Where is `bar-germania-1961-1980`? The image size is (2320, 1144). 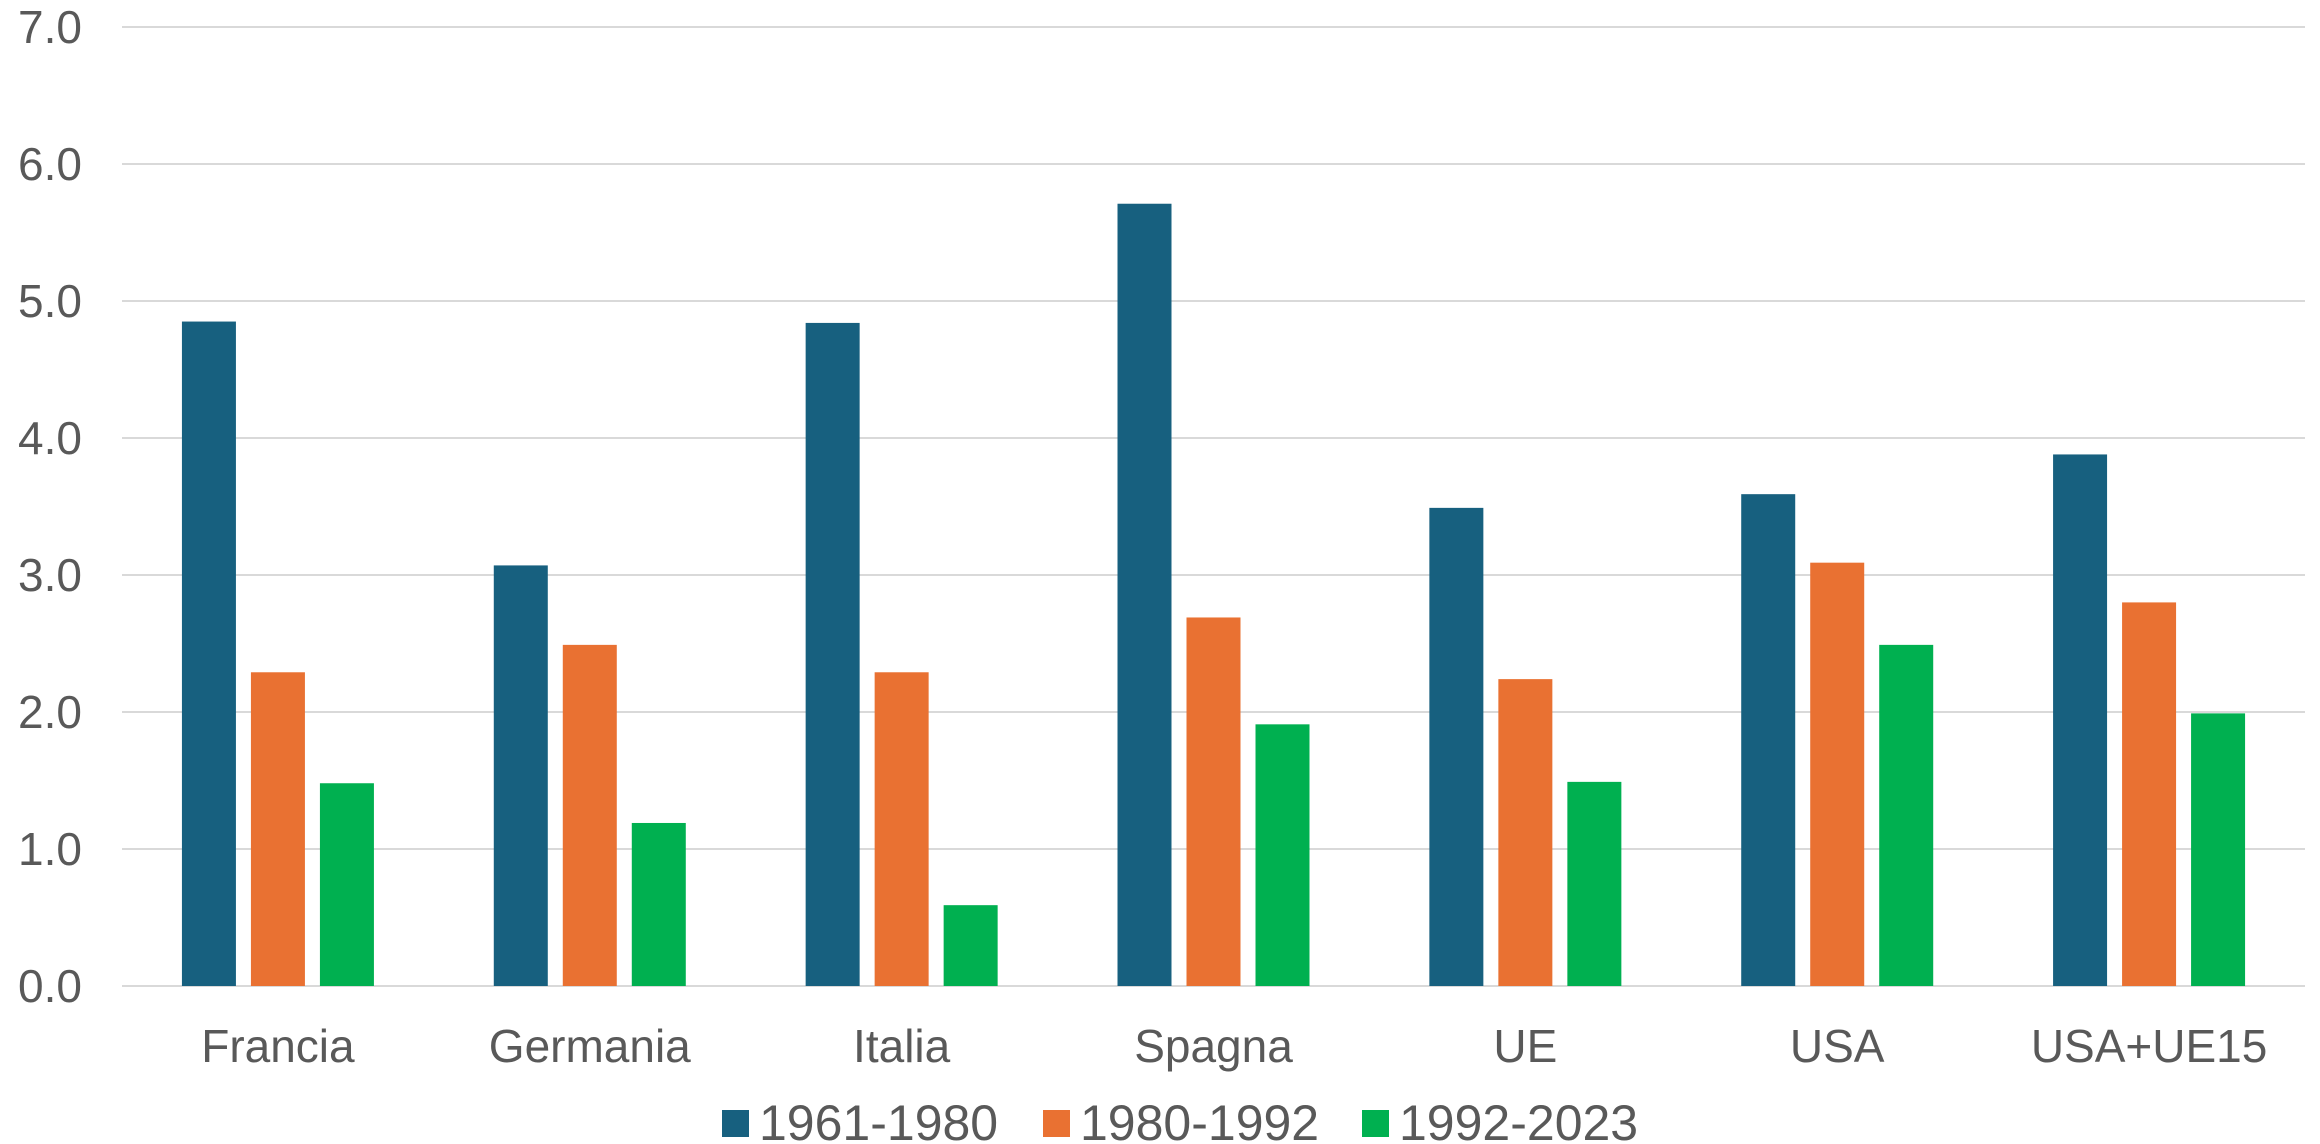
bar-germania-1961-1980 is located at coordinates (520, 775).